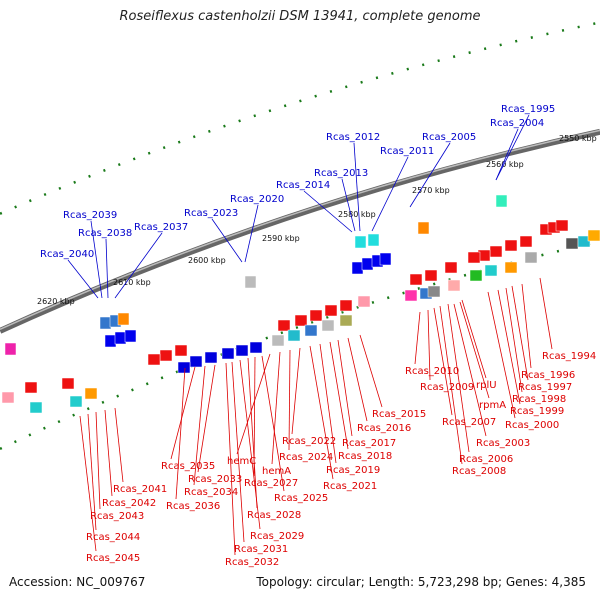 The image size is (600, 600). What do you see at coordinates (113, 537) in the screenshot?
I see `gene-label-rcas-2044: Rcas_2044` at bounding box center [113, 537].